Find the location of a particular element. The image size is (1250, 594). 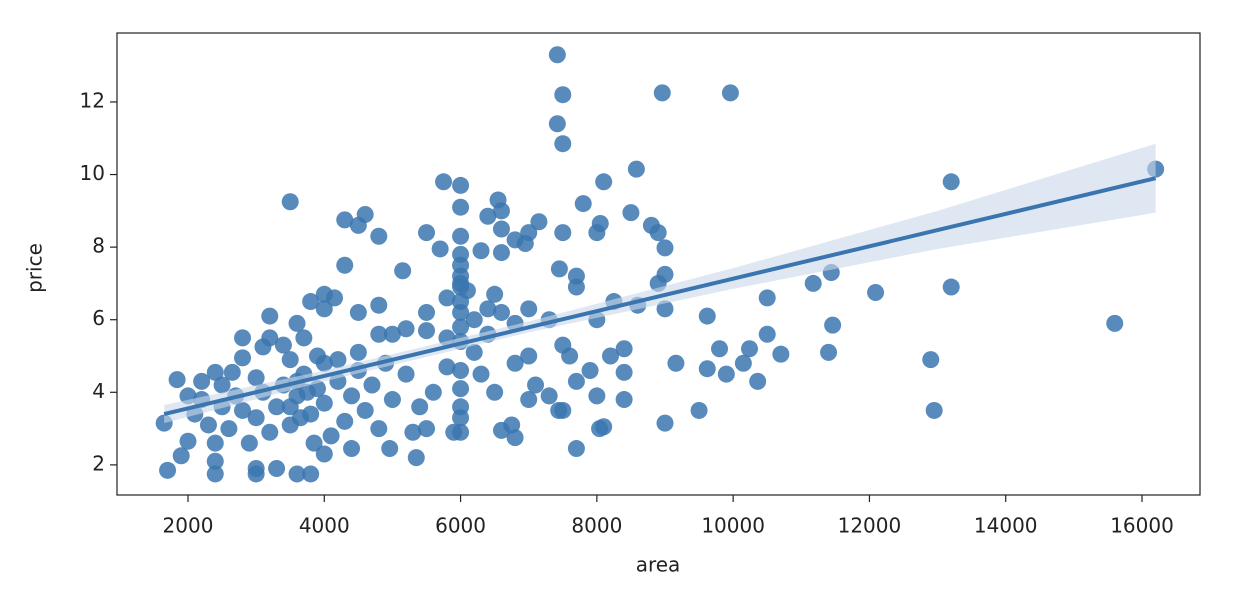

y-tick-label: 6 is located at coordinates (98, 318).